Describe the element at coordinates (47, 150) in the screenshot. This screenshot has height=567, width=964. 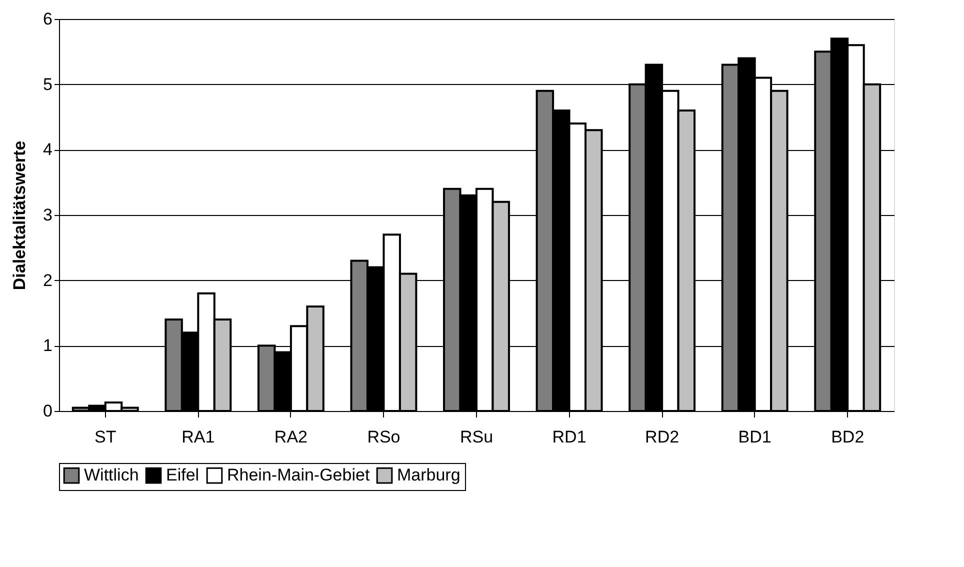
I see `y-tick-label: 4` at that location.